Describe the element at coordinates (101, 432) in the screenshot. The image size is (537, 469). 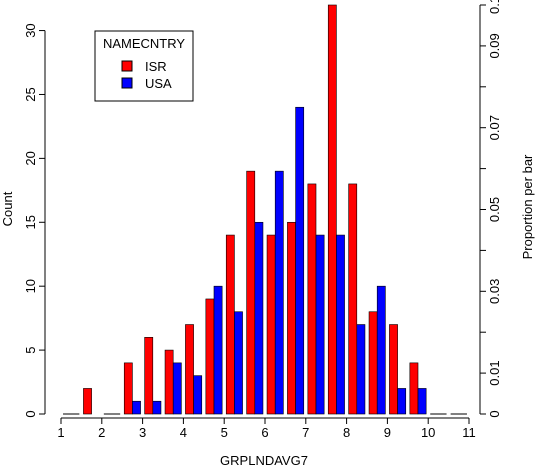
I see `x-tick-label-2: 2` at that location.